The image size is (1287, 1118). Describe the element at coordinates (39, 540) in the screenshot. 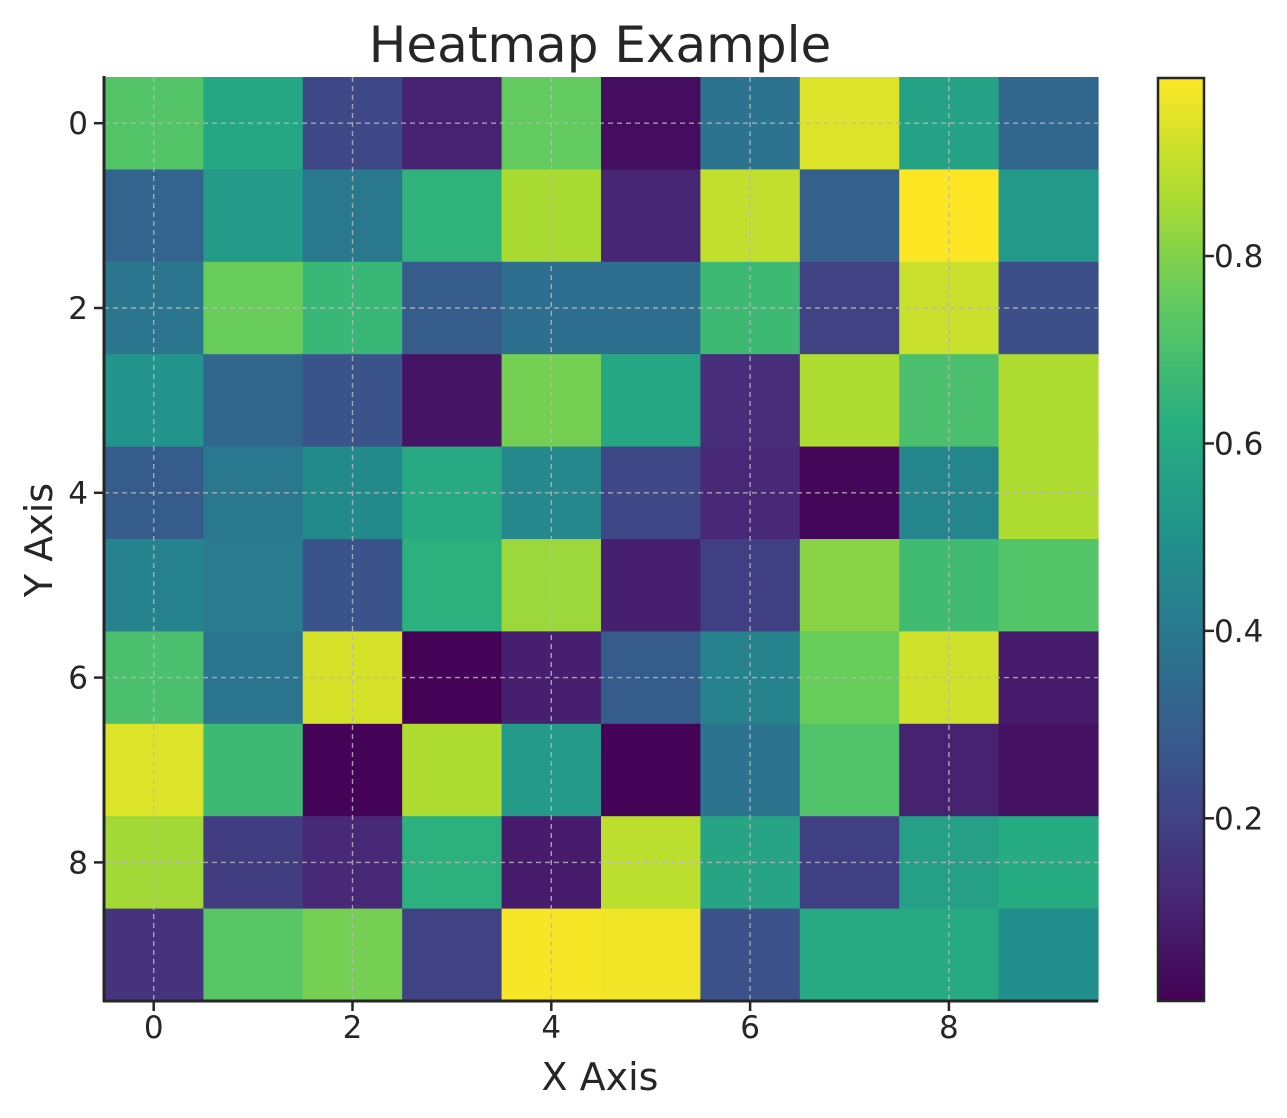

I see `y-axis-label: Y Axis` at that location.